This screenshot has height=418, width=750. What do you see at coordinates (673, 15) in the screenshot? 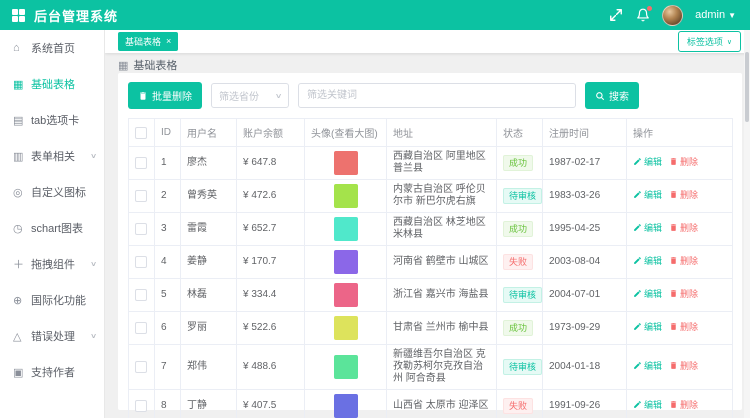
I see `user-avatar` at bounding box center [673, 15].